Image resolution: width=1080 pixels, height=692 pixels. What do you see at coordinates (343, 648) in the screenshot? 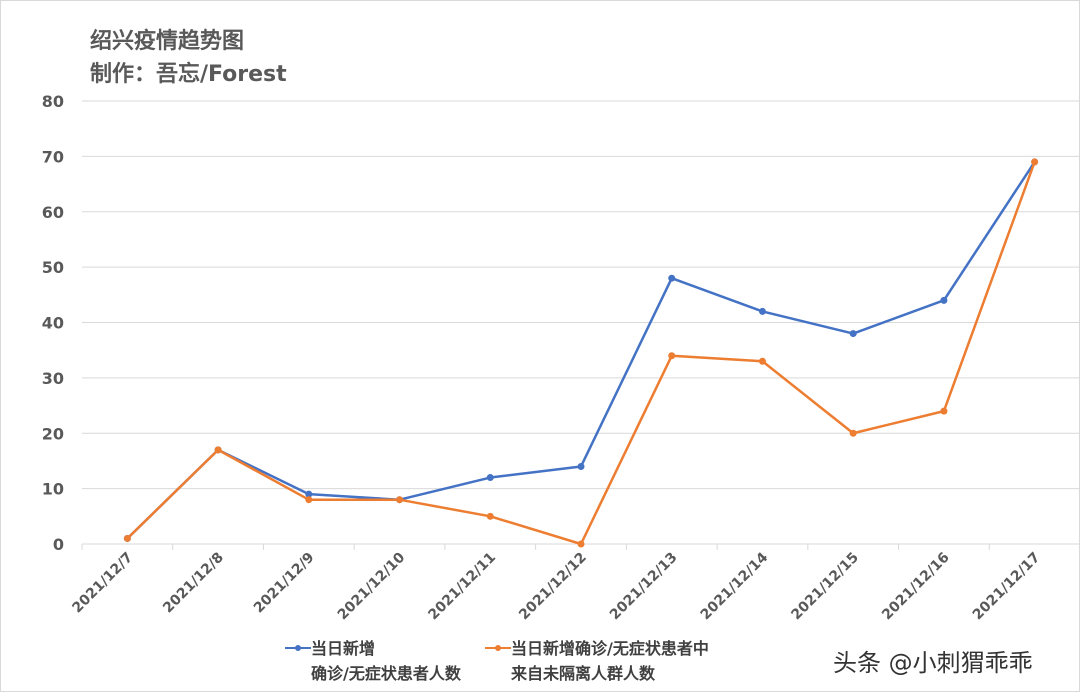
I see `legend-label: 当日新增` at bounding box center [343, 648].